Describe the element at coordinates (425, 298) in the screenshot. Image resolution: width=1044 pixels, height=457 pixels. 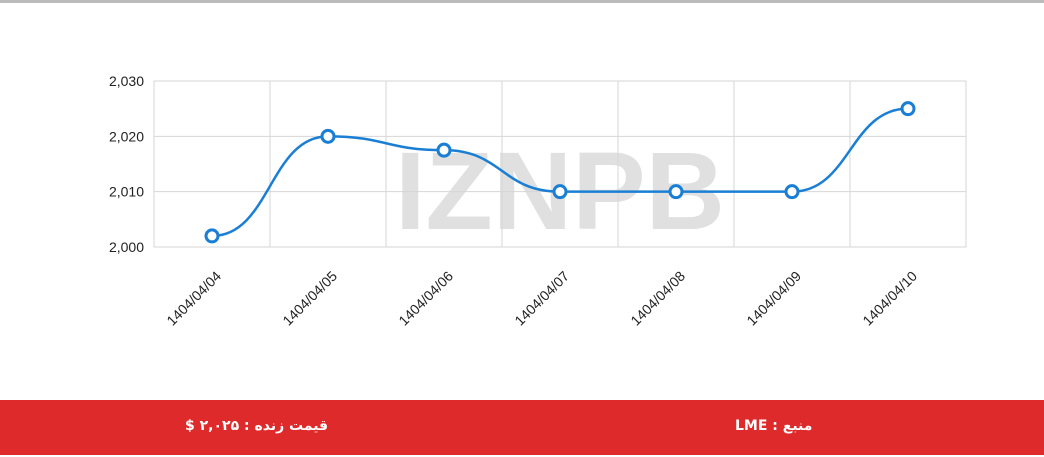
I see `x-tick-label: 1404/04/06` at that location.